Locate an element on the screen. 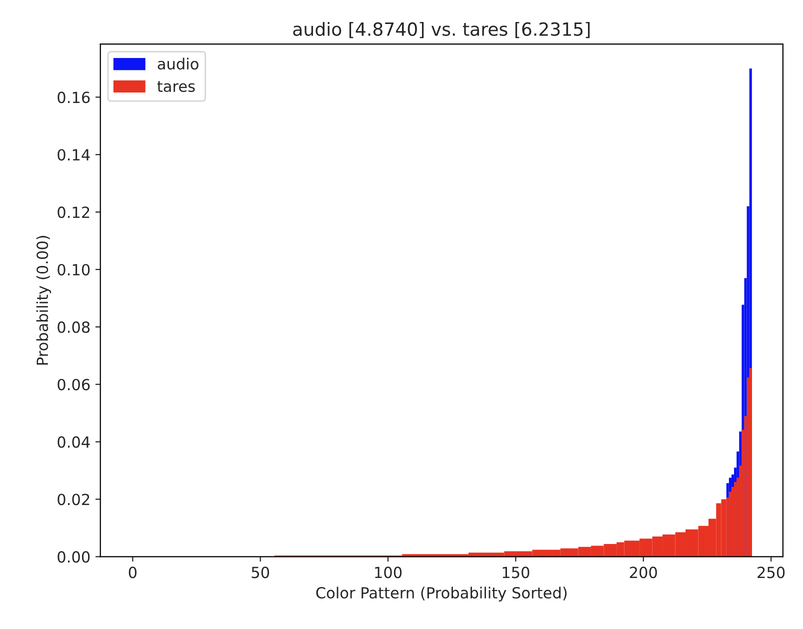  legend-label: tares is located at coordinates (176, 86).